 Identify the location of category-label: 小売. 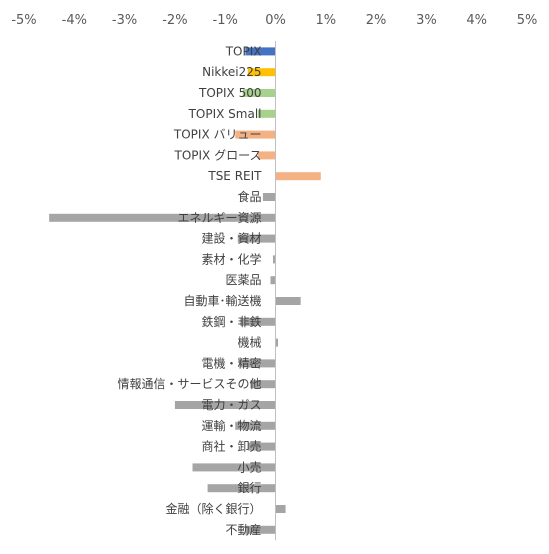
(249, 466).